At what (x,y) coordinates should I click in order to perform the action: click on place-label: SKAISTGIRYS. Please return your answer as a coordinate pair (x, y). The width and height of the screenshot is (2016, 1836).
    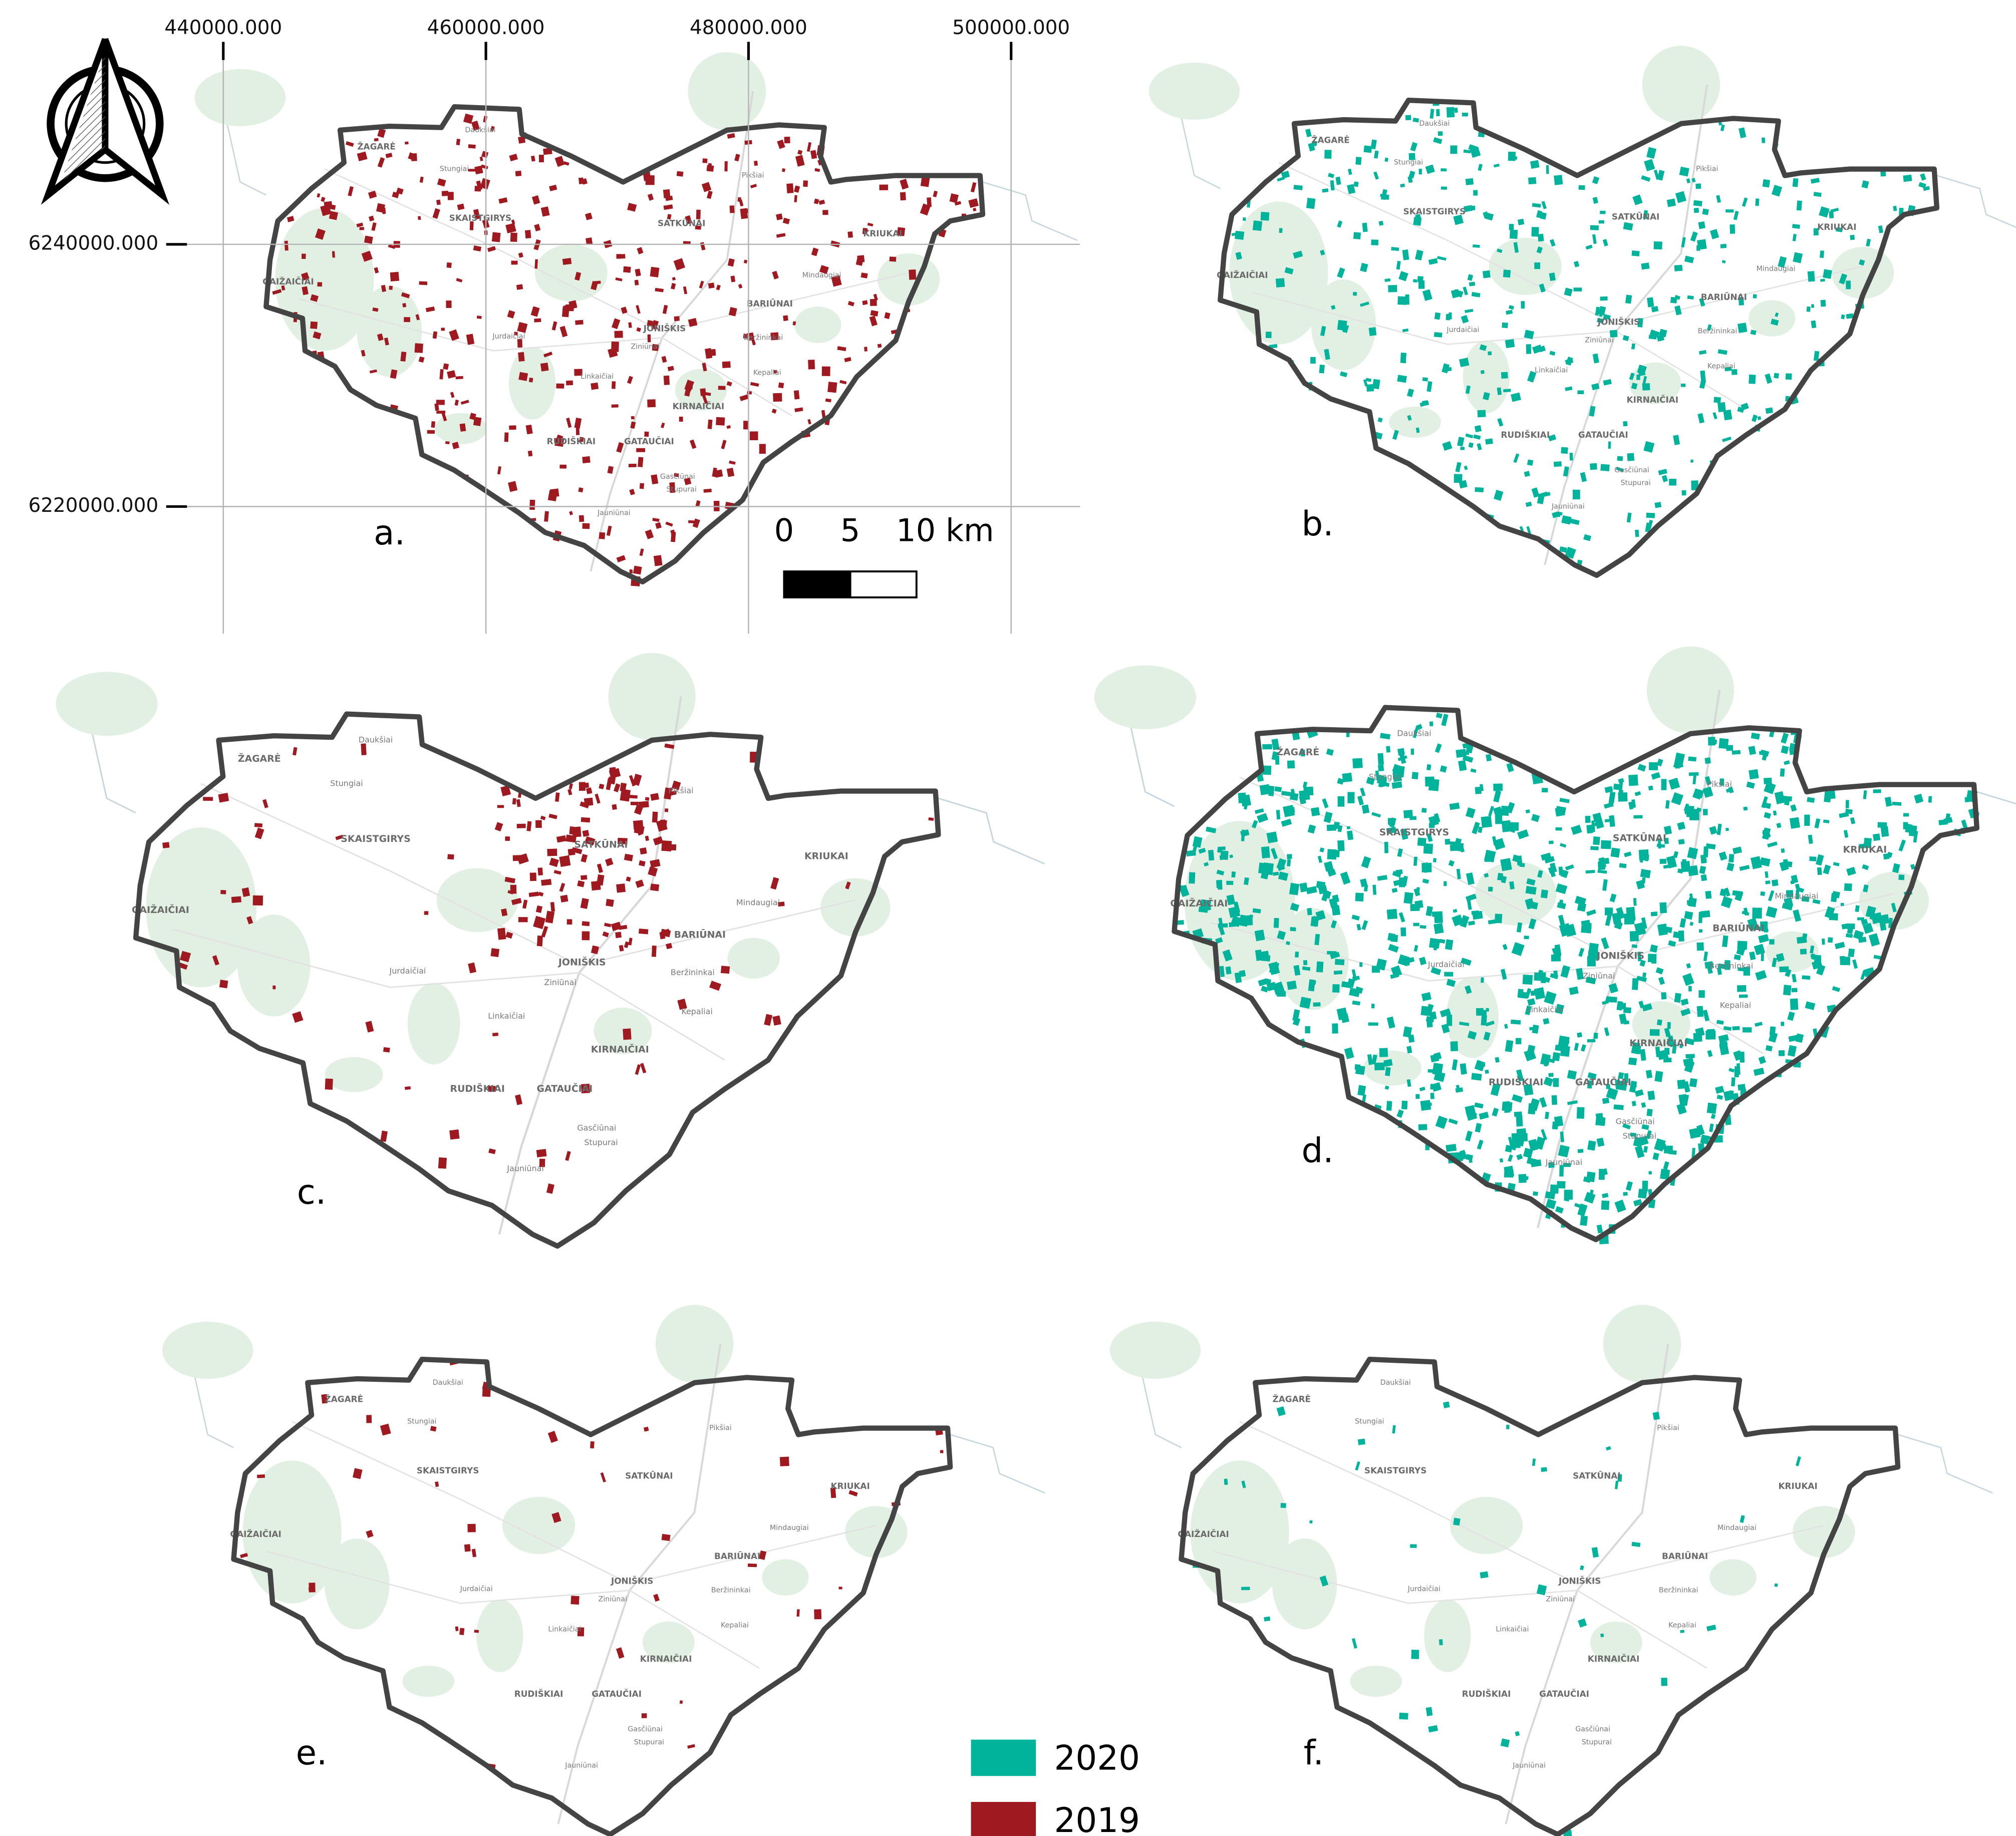
    Looking at the image, I should click on (1414, 832).